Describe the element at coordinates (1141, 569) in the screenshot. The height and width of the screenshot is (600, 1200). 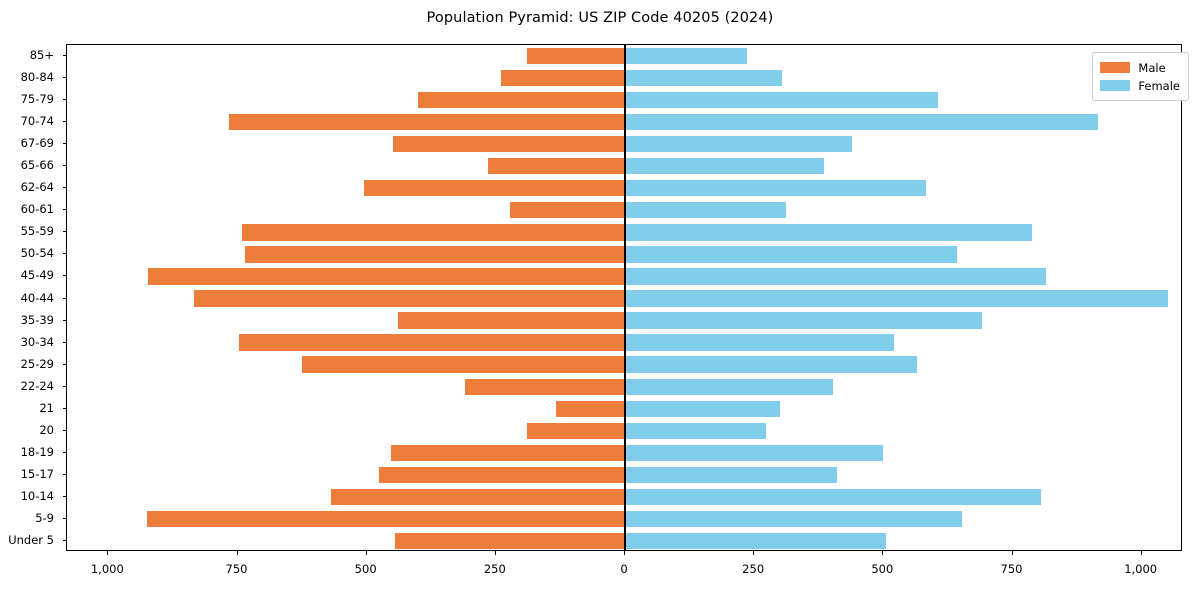
I see `x-axis-tick-label: 1,000` at that location.